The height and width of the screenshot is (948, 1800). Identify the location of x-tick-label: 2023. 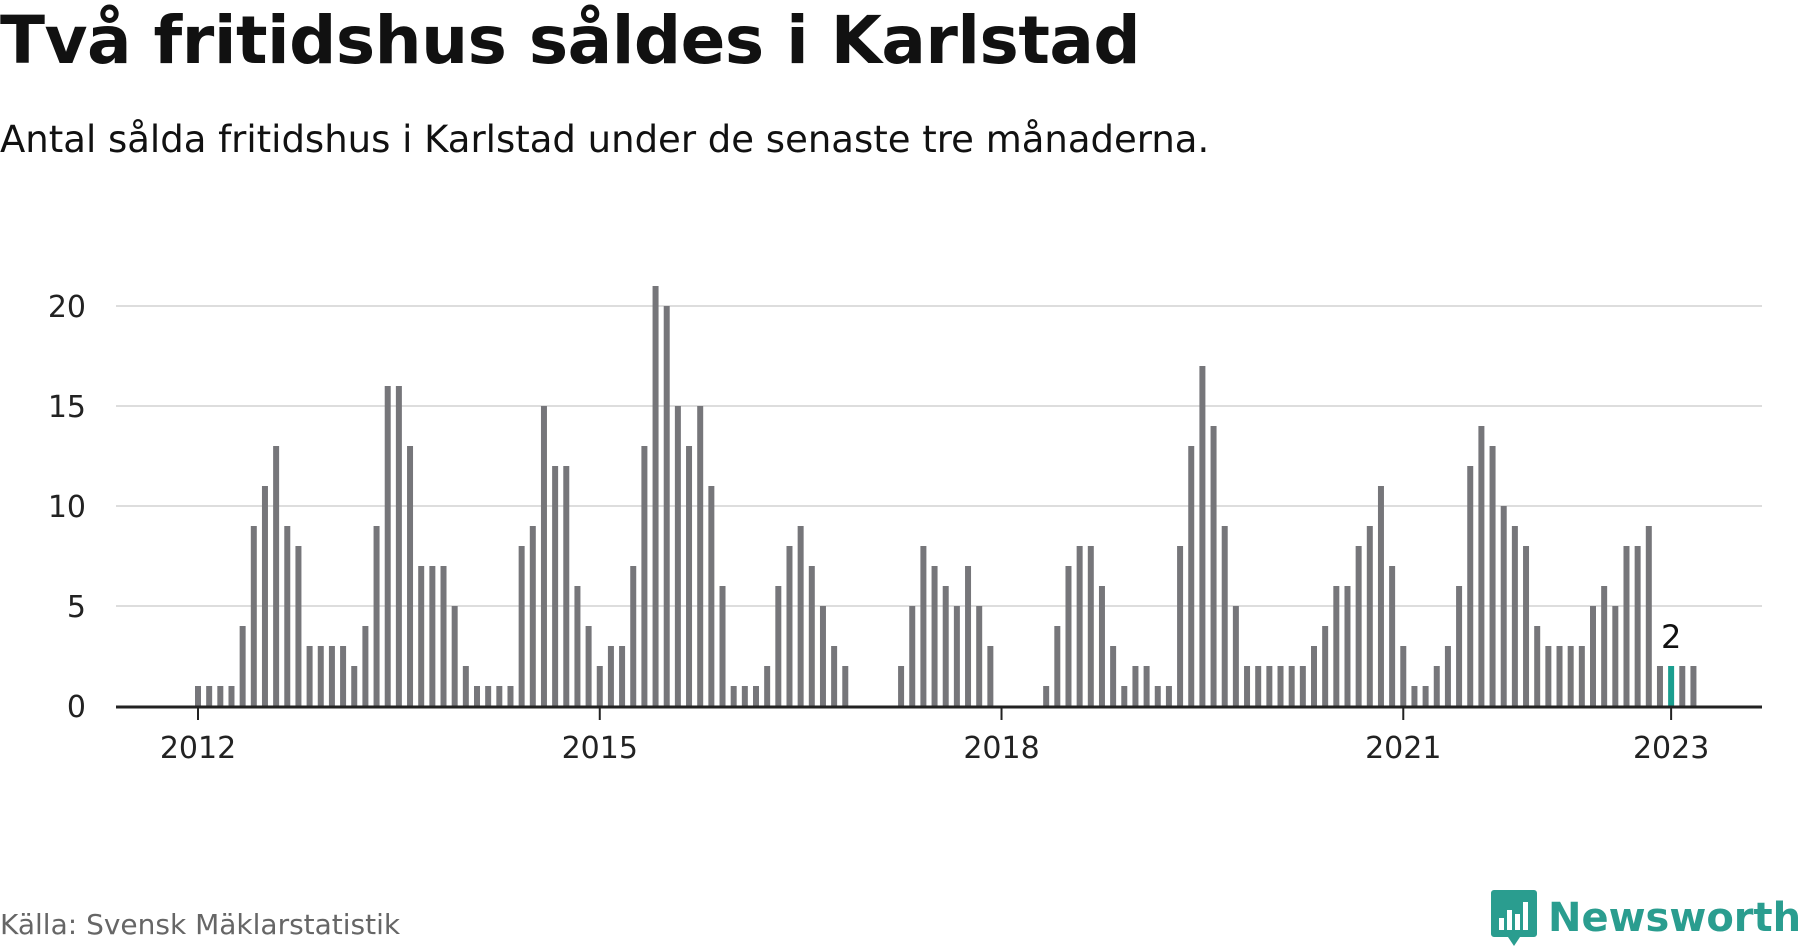
(1671, 748).